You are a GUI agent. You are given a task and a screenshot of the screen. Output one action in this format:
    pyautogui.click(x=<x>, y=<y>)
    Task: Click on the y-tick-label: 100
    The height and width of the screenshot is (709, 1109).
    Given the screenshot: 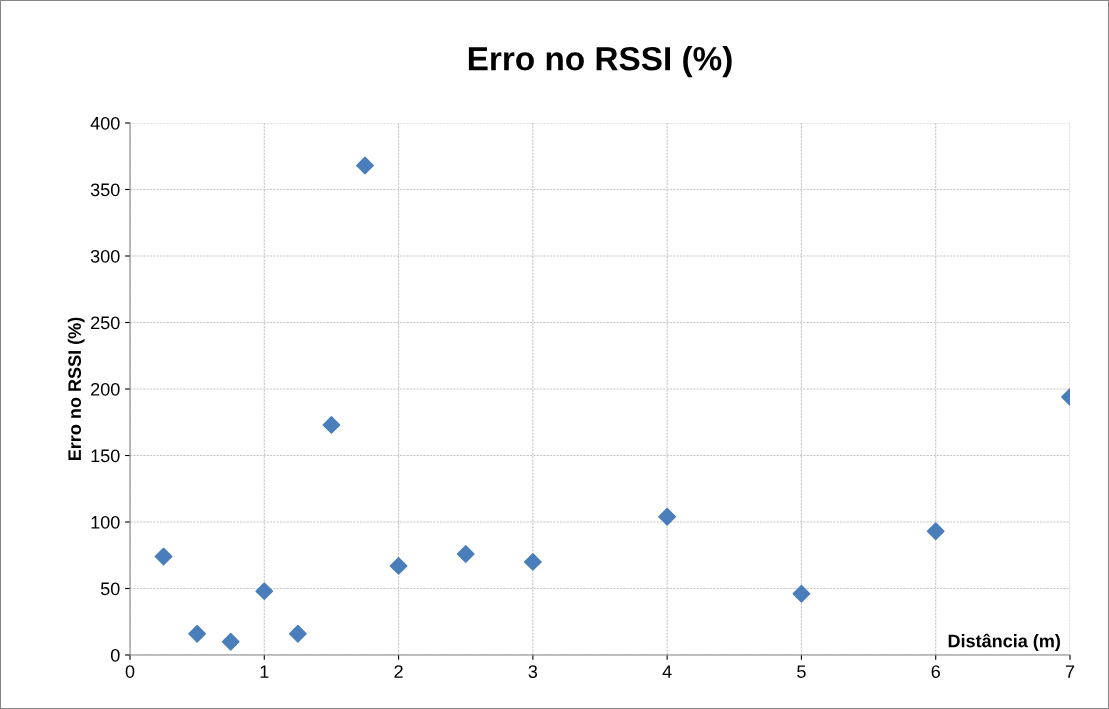 What is the action you would take?
    pyautogui.click(x=105, y=522)
    